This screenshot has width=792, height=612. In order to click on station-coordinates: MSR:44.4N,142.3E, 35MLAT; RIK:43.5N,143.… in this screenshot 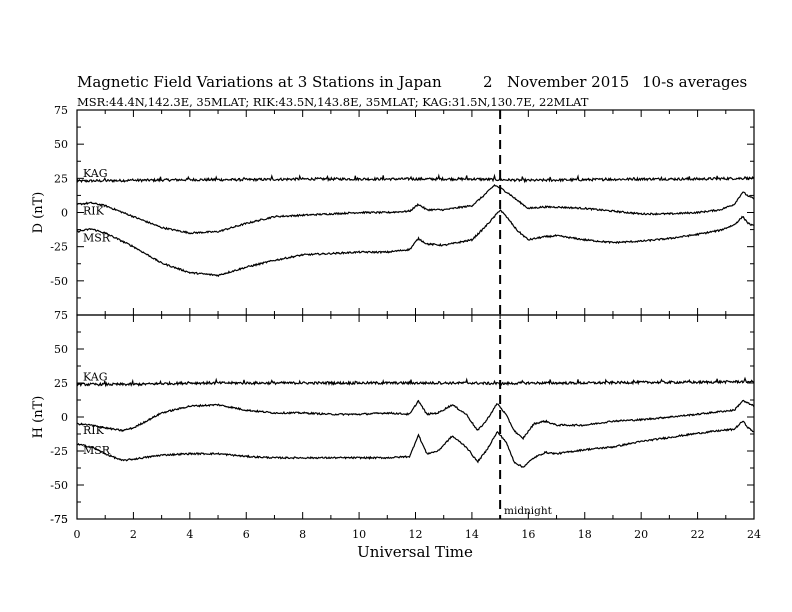, I will do `click(333, 102)`.